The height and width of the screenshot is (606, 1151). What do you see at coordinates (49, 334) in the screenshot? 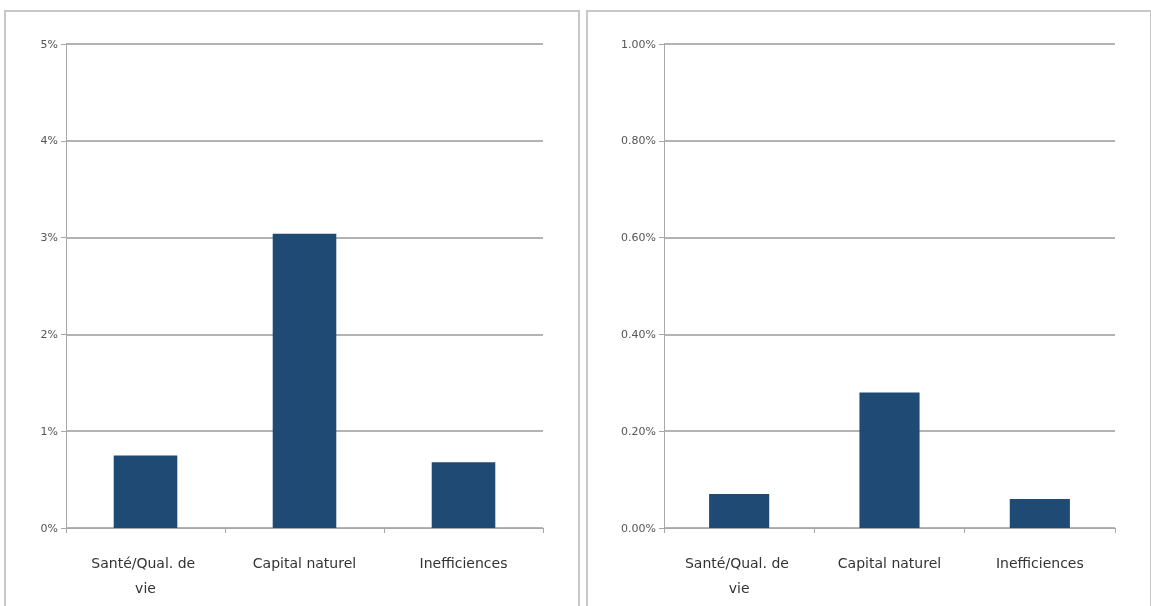
I see `y-tick-label: 2%` at bounding box center [49, 334].